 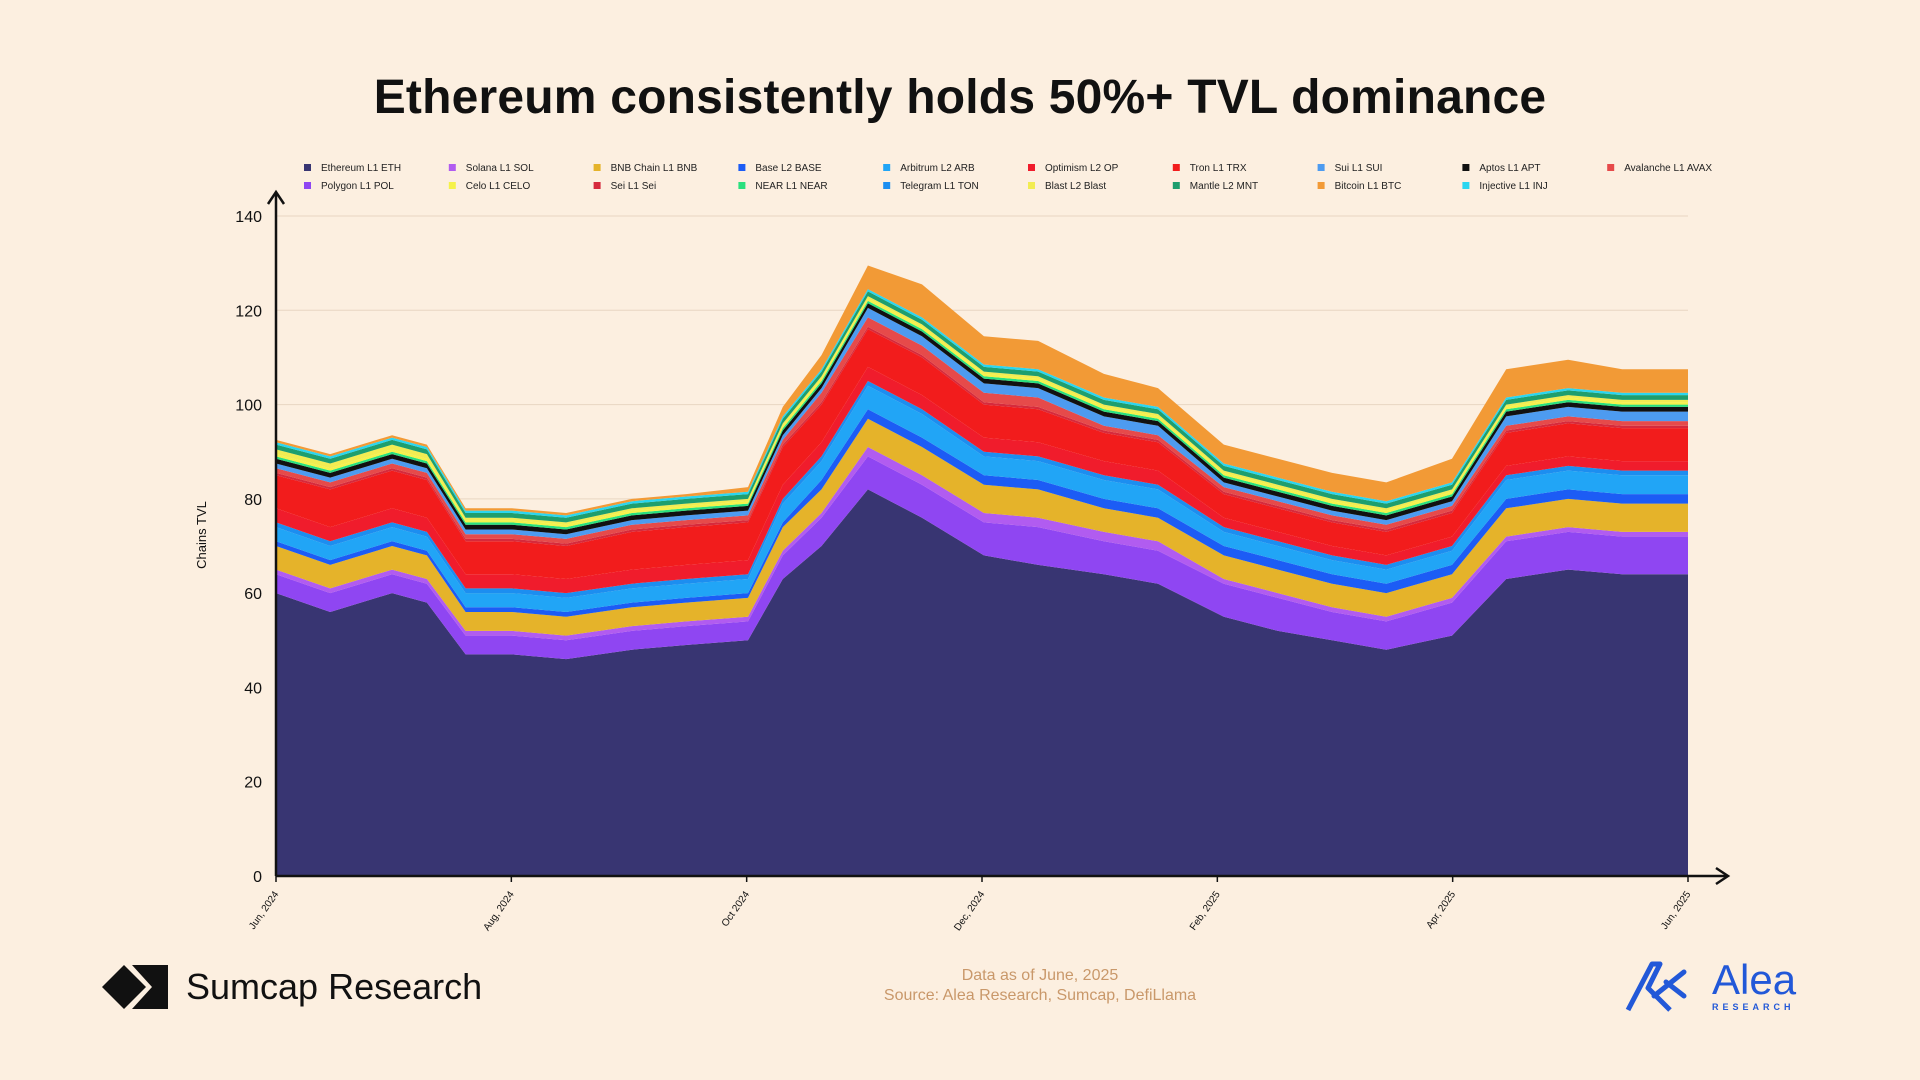 What do you see at coordinates (248, 406) in the screenshot?
I see `y-tick-label: 100` at bounding box center [248, 406].